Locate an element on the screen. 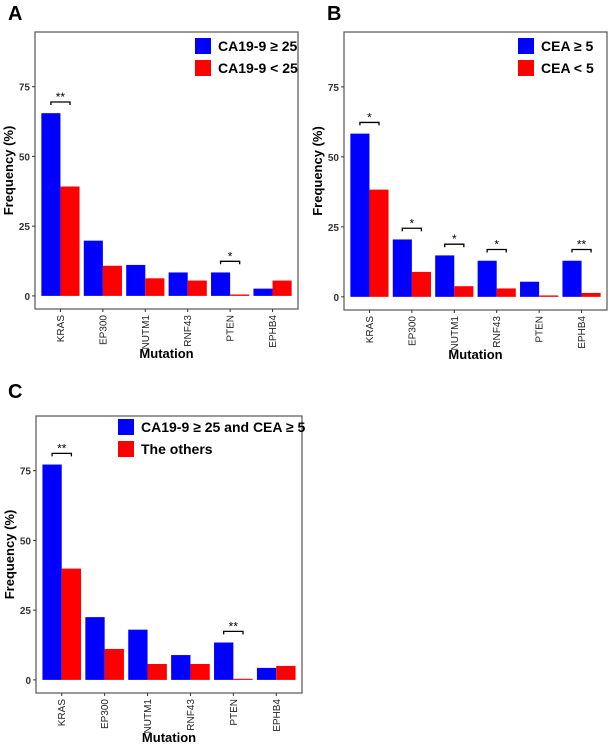  legend-label-0: CA19-9 ≥ 25 and CEA ≥ 5 is located at coordinates (223, 427).